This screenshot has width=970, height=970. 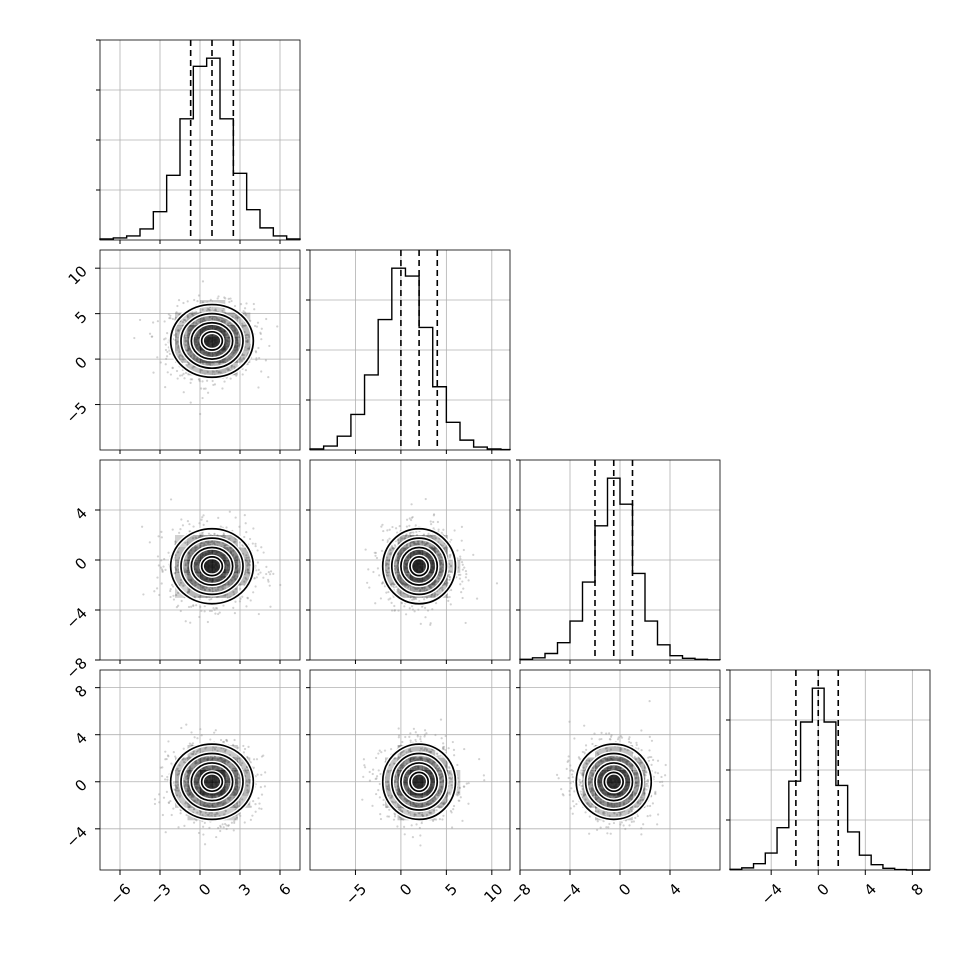 What do you see at coordinates (211, 561) in the screenshot?
I see `panel-content` at bounding box center [211, 561].